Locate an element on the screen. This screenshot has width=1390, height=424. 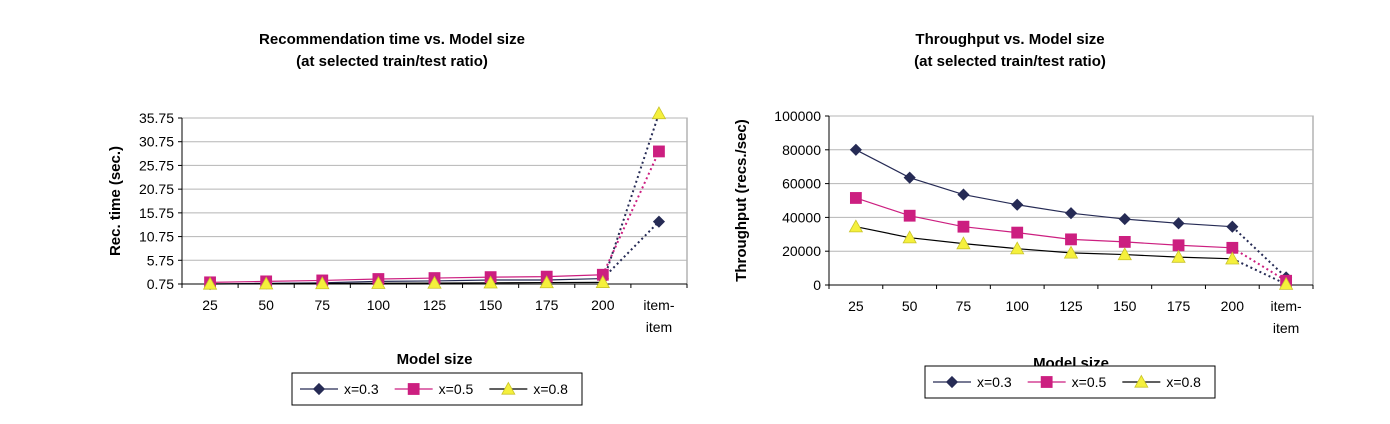
y-tick-label: 100000 is located at coordinates (797, 116).